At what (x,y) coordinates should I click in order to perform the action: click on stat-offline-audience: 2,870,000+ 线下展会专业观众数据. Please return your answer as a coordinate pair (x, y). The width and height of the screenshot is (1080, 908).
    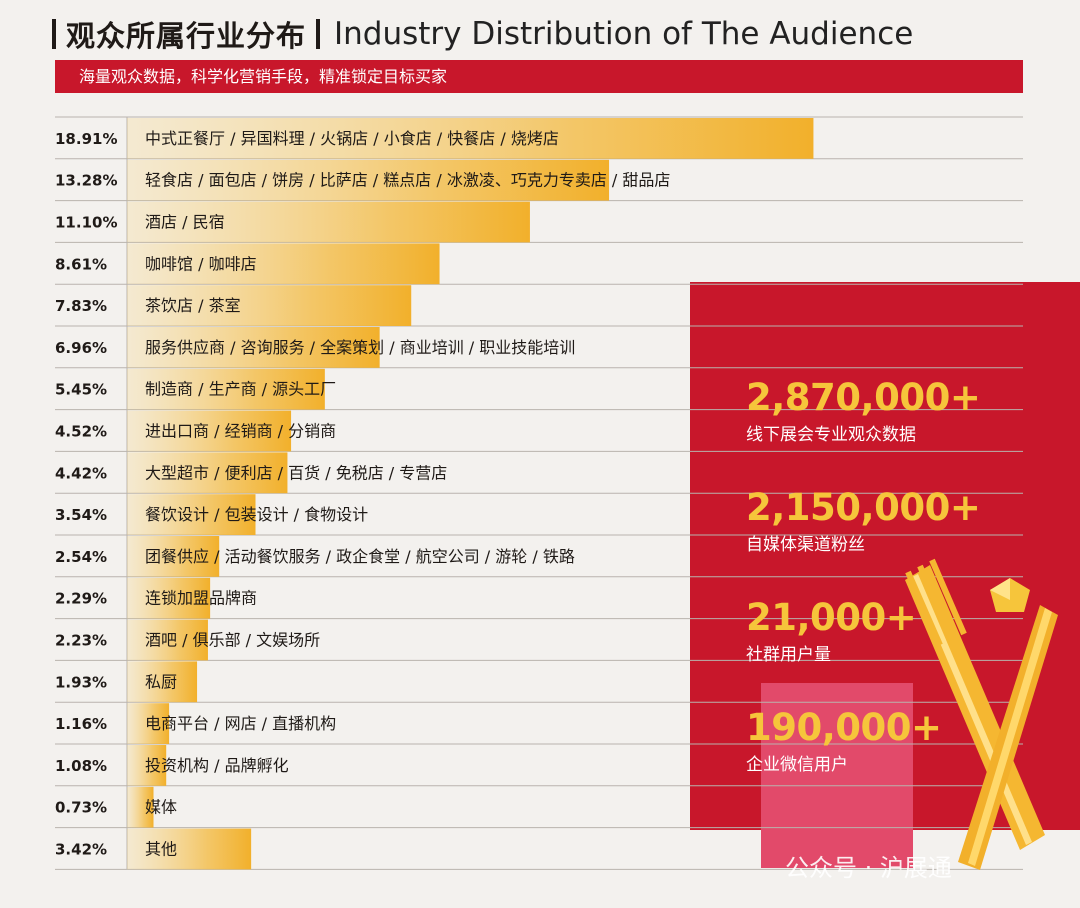
    Looking at the image, I should click on (863, 411).